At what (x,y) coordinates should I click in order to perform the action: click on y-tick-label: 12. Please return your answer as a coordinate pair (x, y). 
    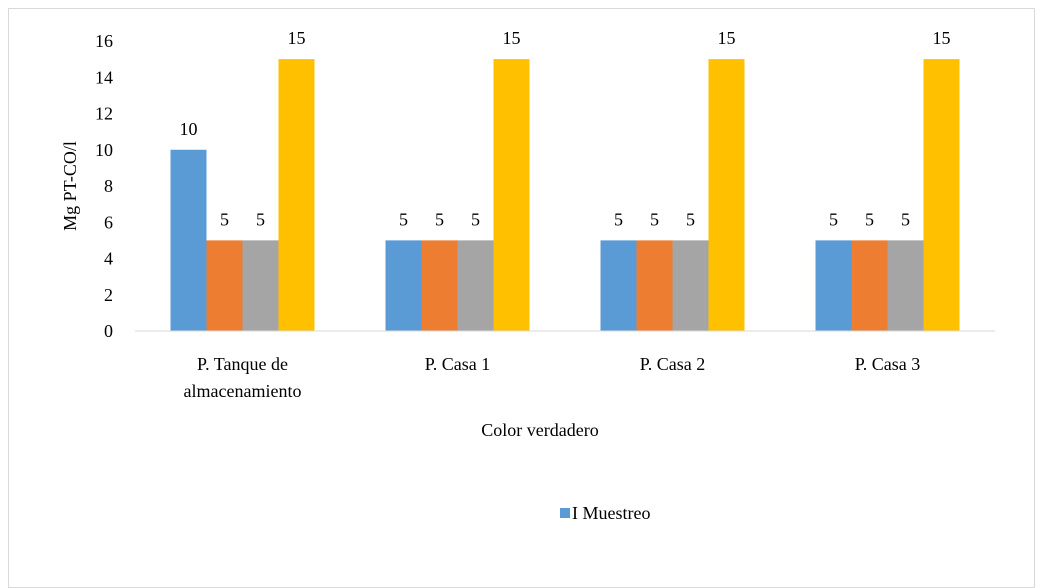
    Looking at the image, I should click on (104, 114).